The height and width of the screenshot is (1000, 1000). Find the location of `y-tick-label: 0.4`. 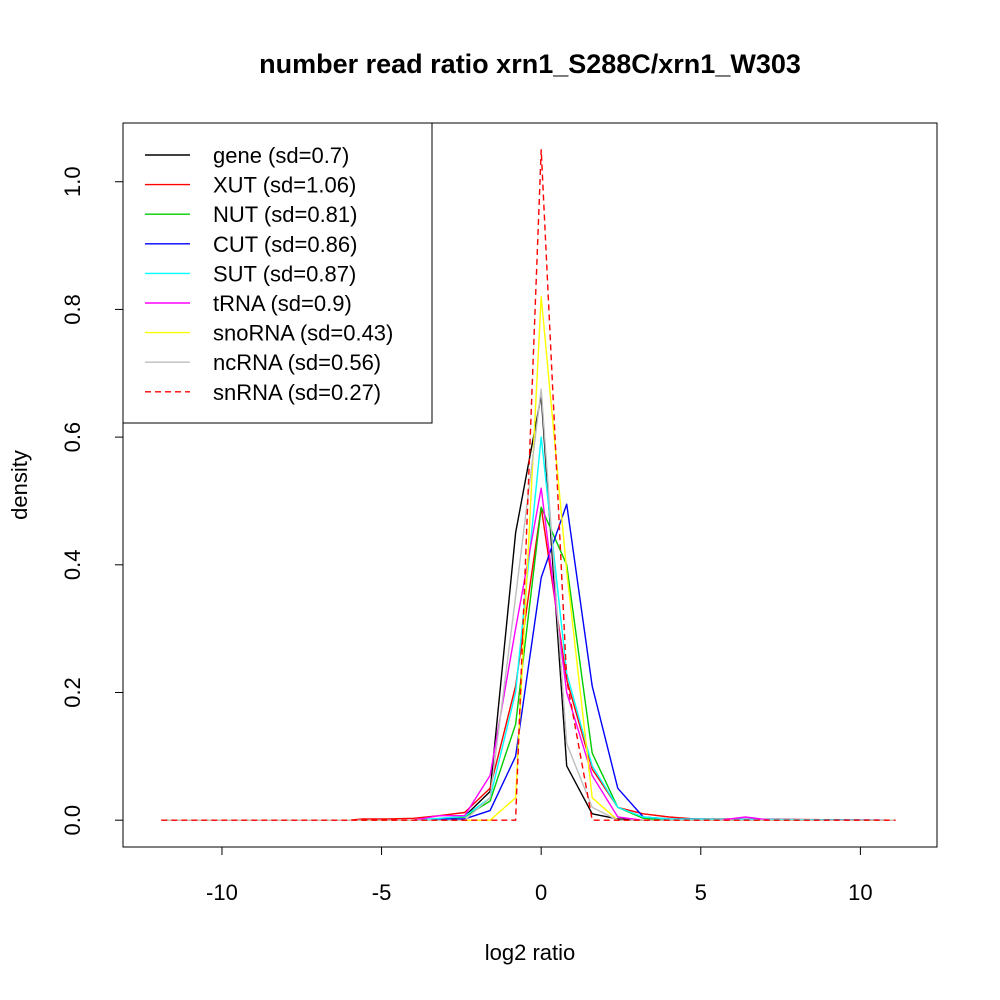

y-tick-label: 0.4 is located at coordinates (72, 565).